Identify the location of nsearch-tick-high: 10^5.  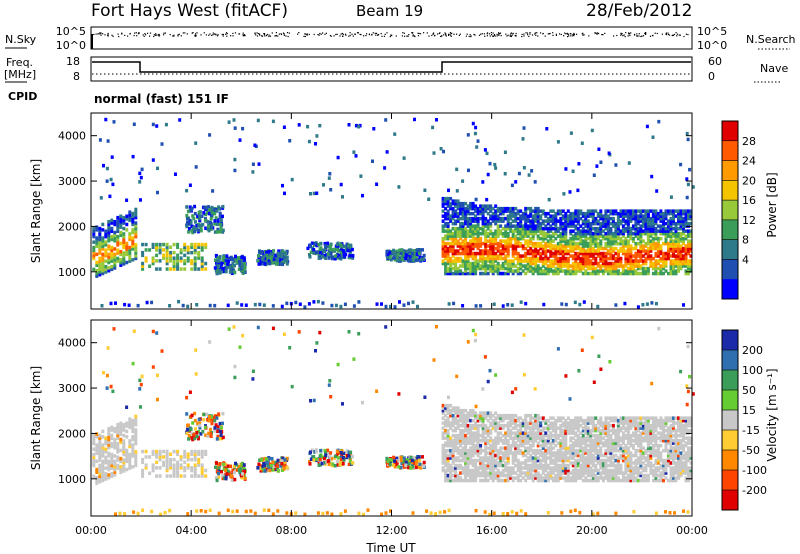
(712, 31).